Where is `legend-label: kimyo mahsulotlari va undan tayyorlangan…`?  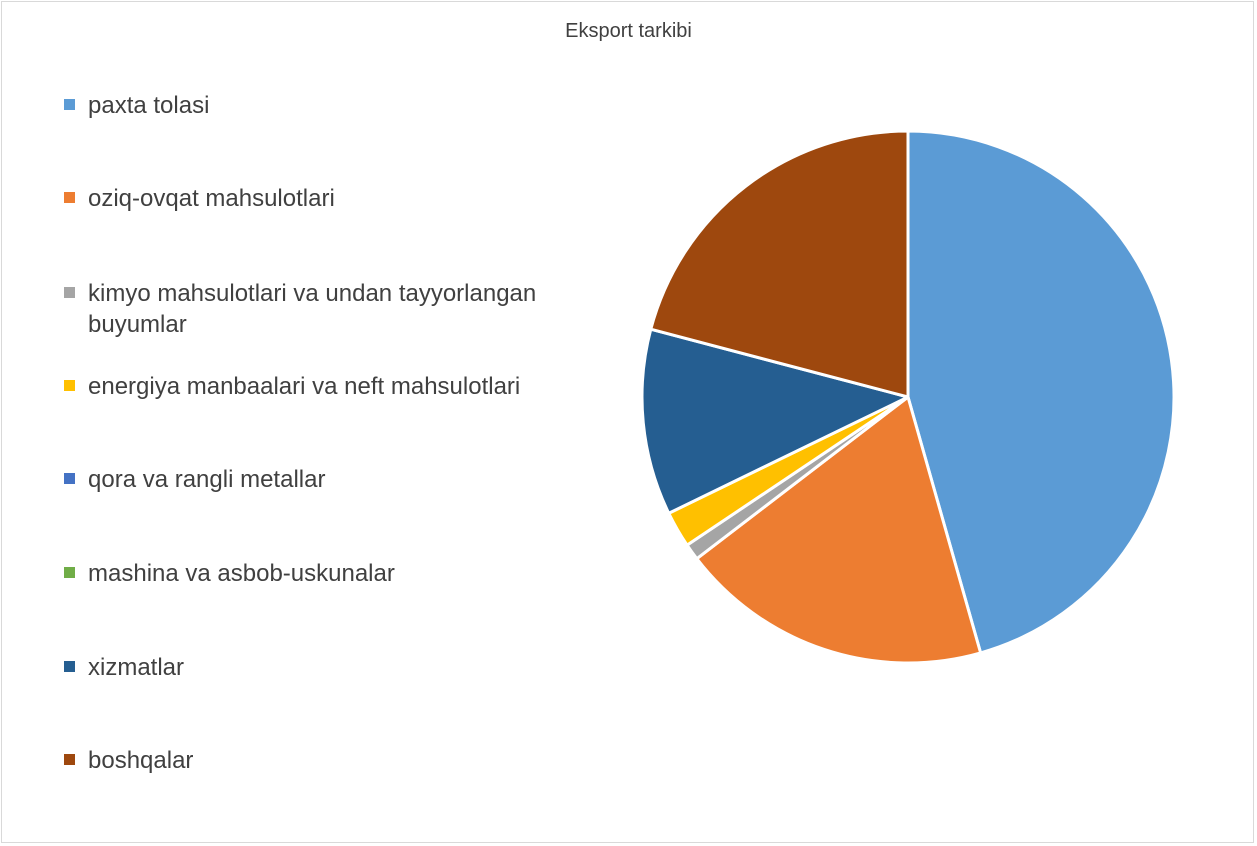 legend-label: kimyo mahsulotlari va undan tayyorlangan… is located at coordinates (312, 309).